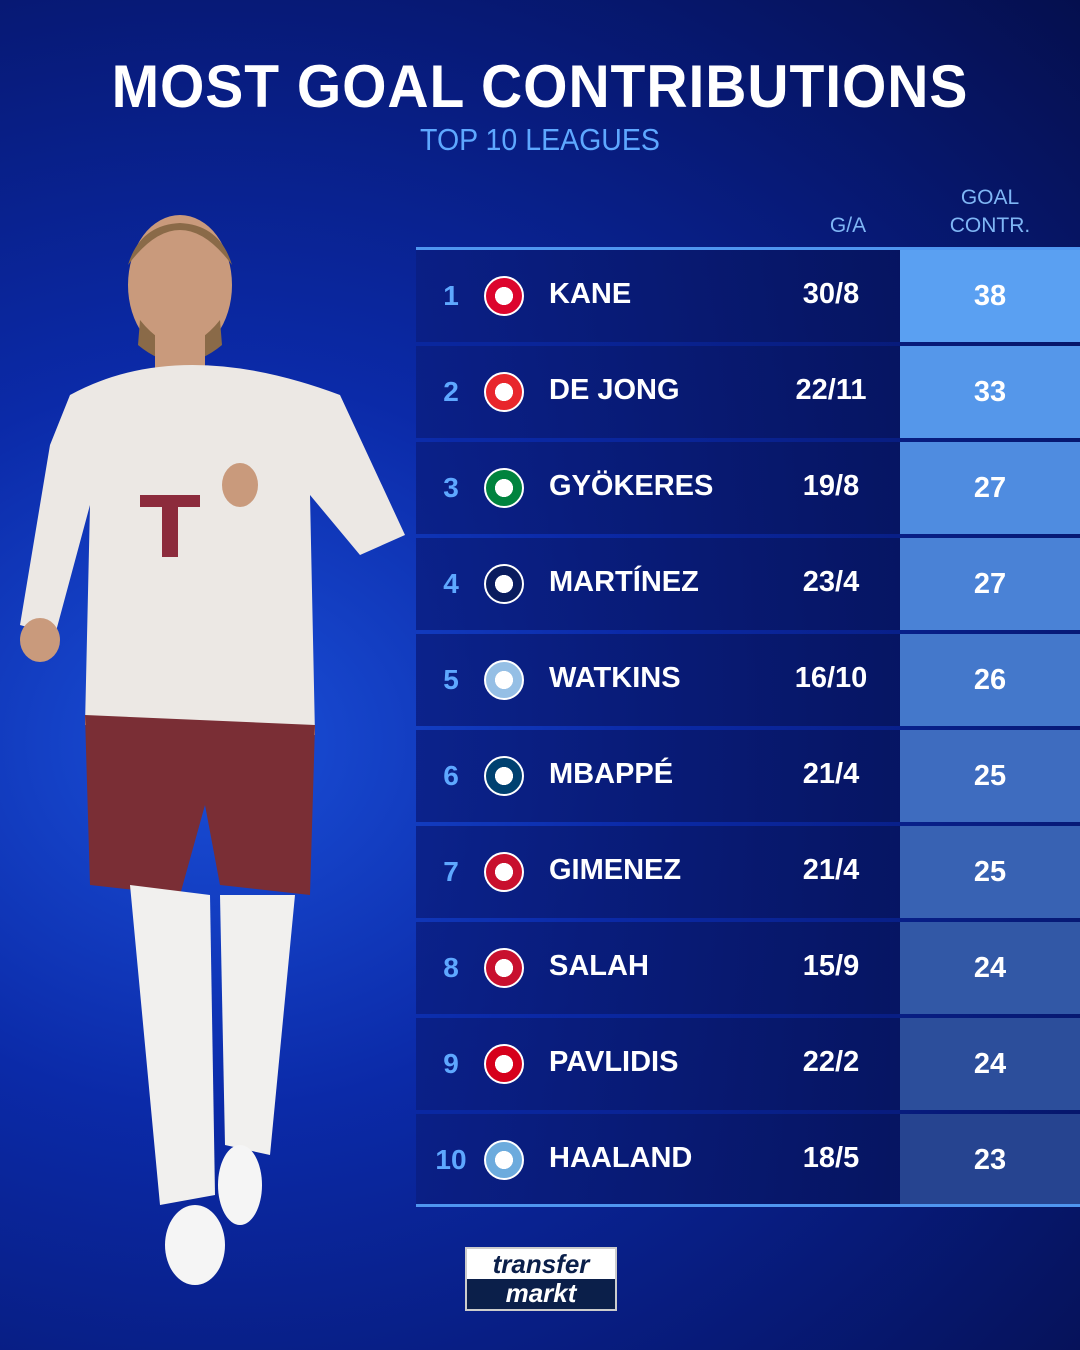  Describe the element at coordinates (990, 680) in the screenshot. I see `goal-contributions-total: 26` at that location.